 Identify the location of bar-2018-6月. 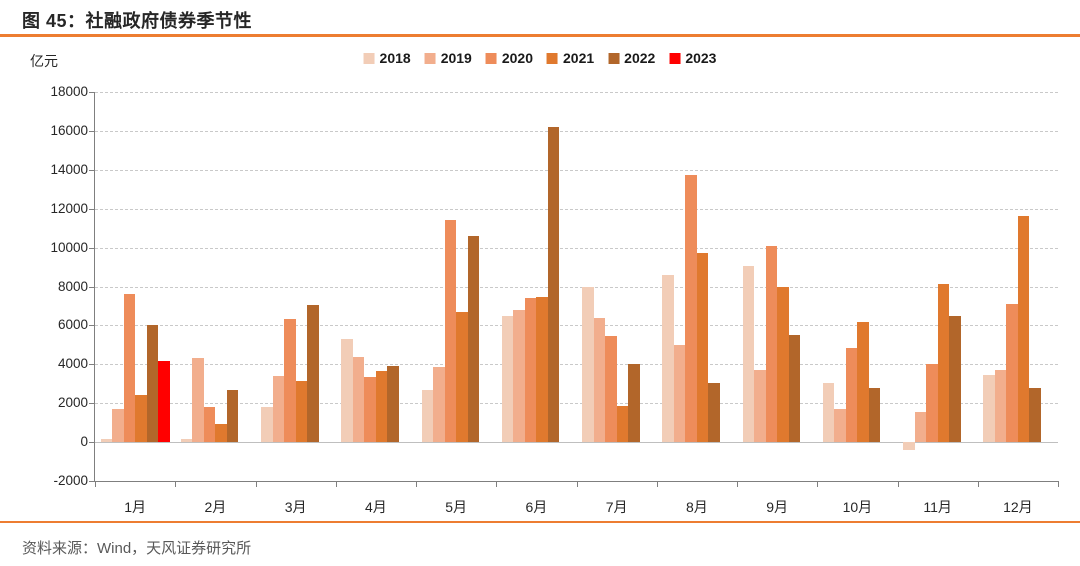
(507, 379).